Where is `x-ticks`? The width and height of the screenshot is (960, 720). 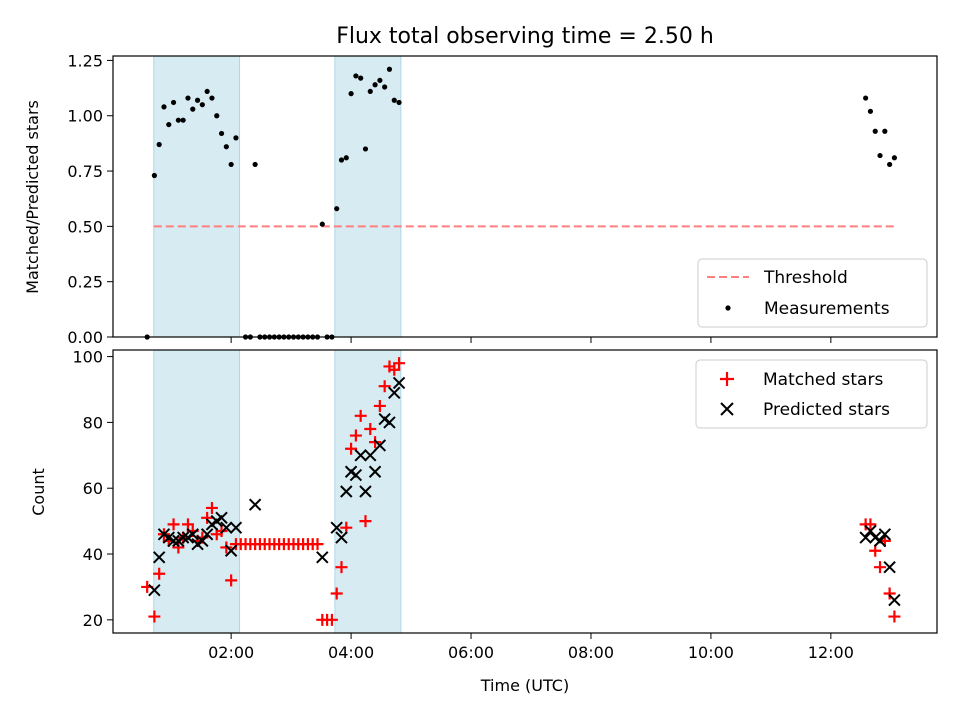
x-ticks is located at coordinates (531, 340).